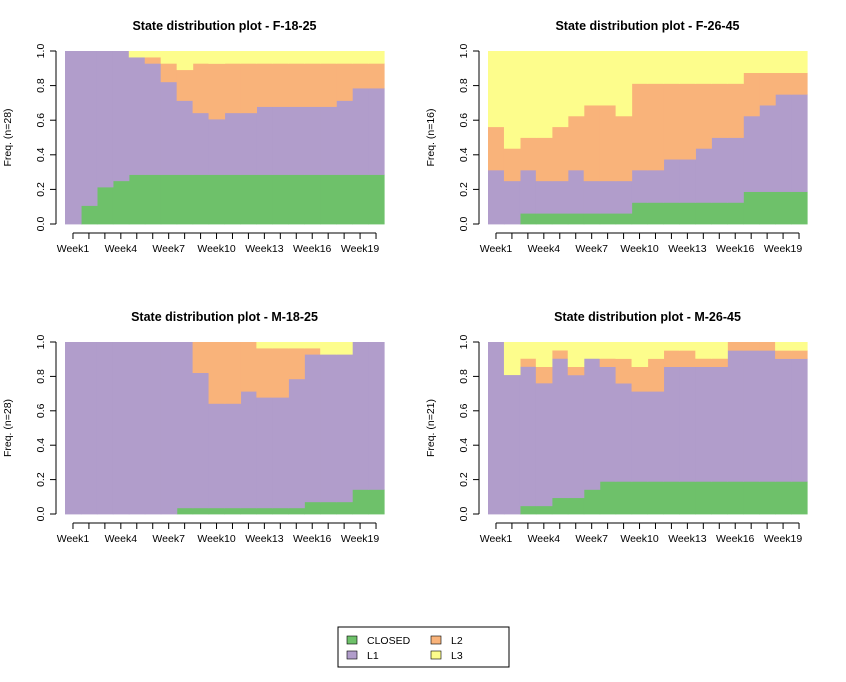  I want to click on y-tick-label: 0.6, so click(464, 120).